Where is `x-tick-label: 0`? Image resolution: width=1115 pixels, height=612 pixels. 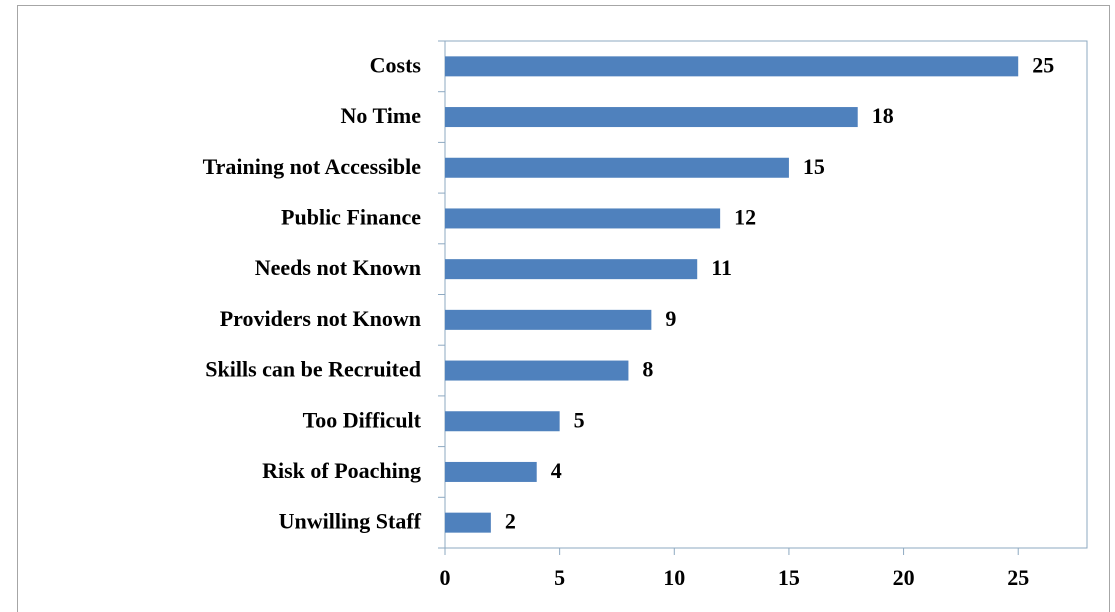 x-tick-label: 0 is located at coordinates (445, 577).